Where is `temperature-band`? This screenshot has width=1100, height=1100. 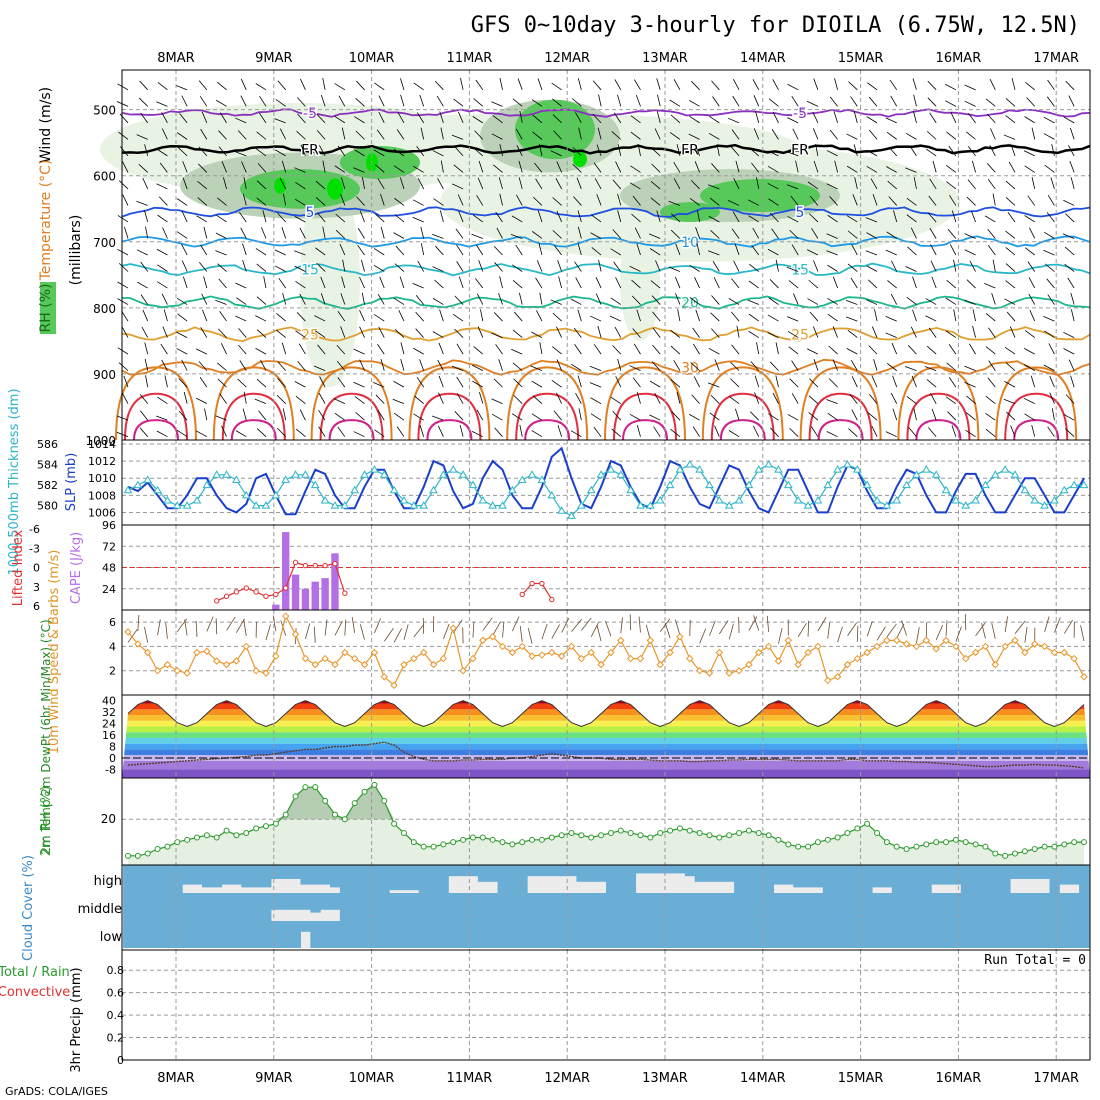
temperature-band is located at coordinates (606, 712).